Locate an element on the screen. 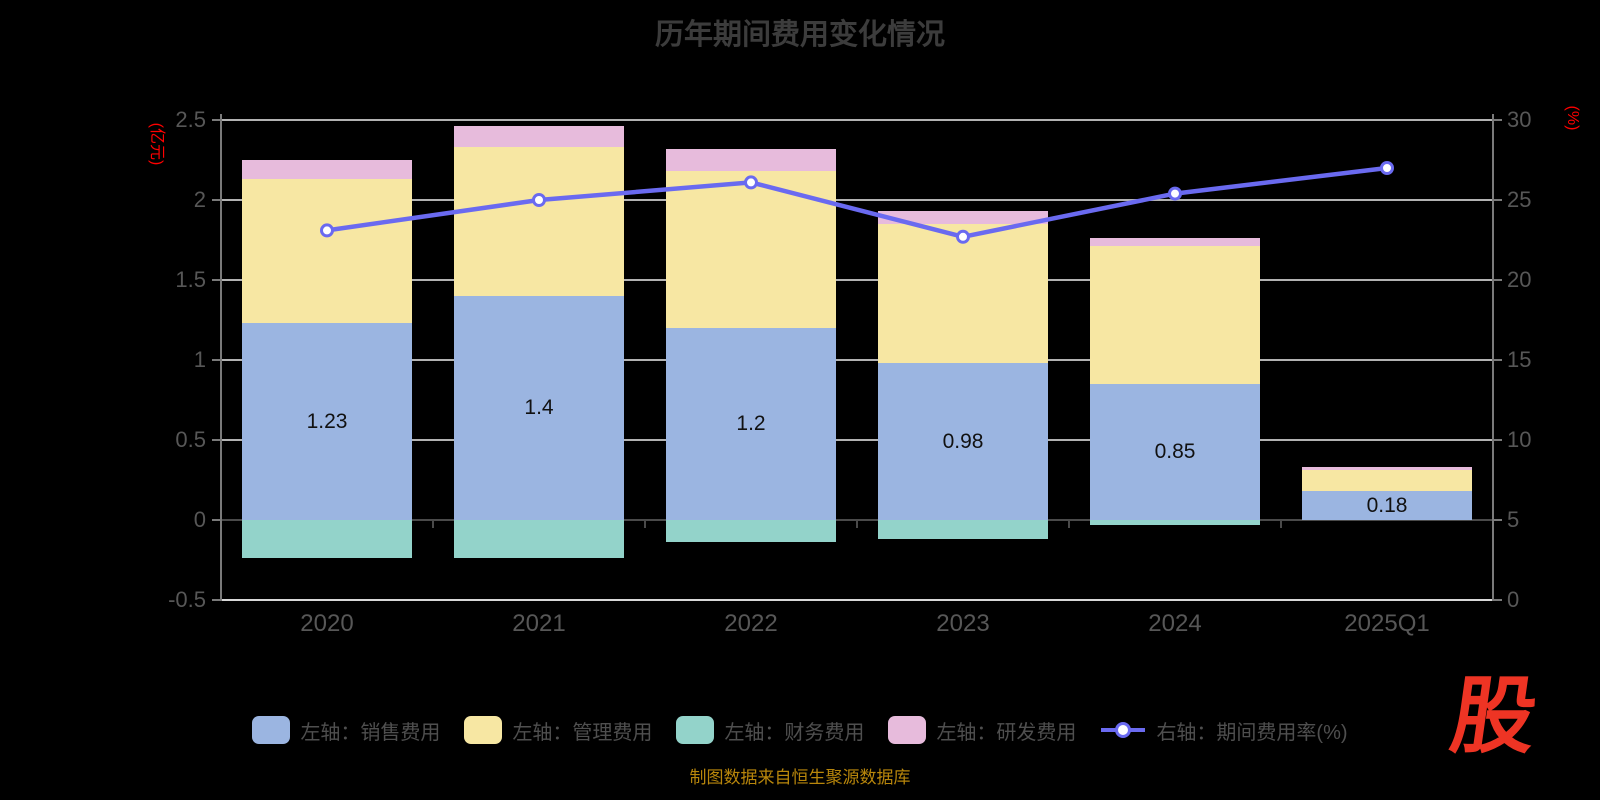 The width and height of the screenshot is (1600, 800). legend-item: 左轴：管理费用 is located at coordinates (558, 730).